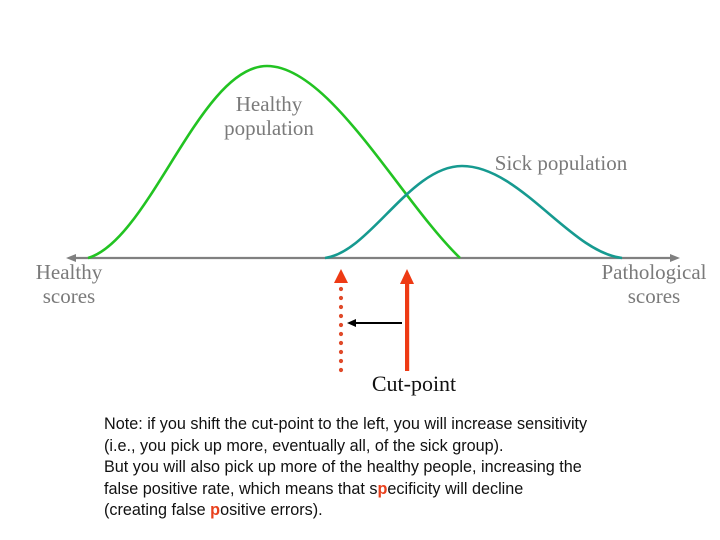  What do you see at coordinates (675, 258) in the screenshot?
I see `axis-right-arrowhead-icon` at bounding box center [675, 258].